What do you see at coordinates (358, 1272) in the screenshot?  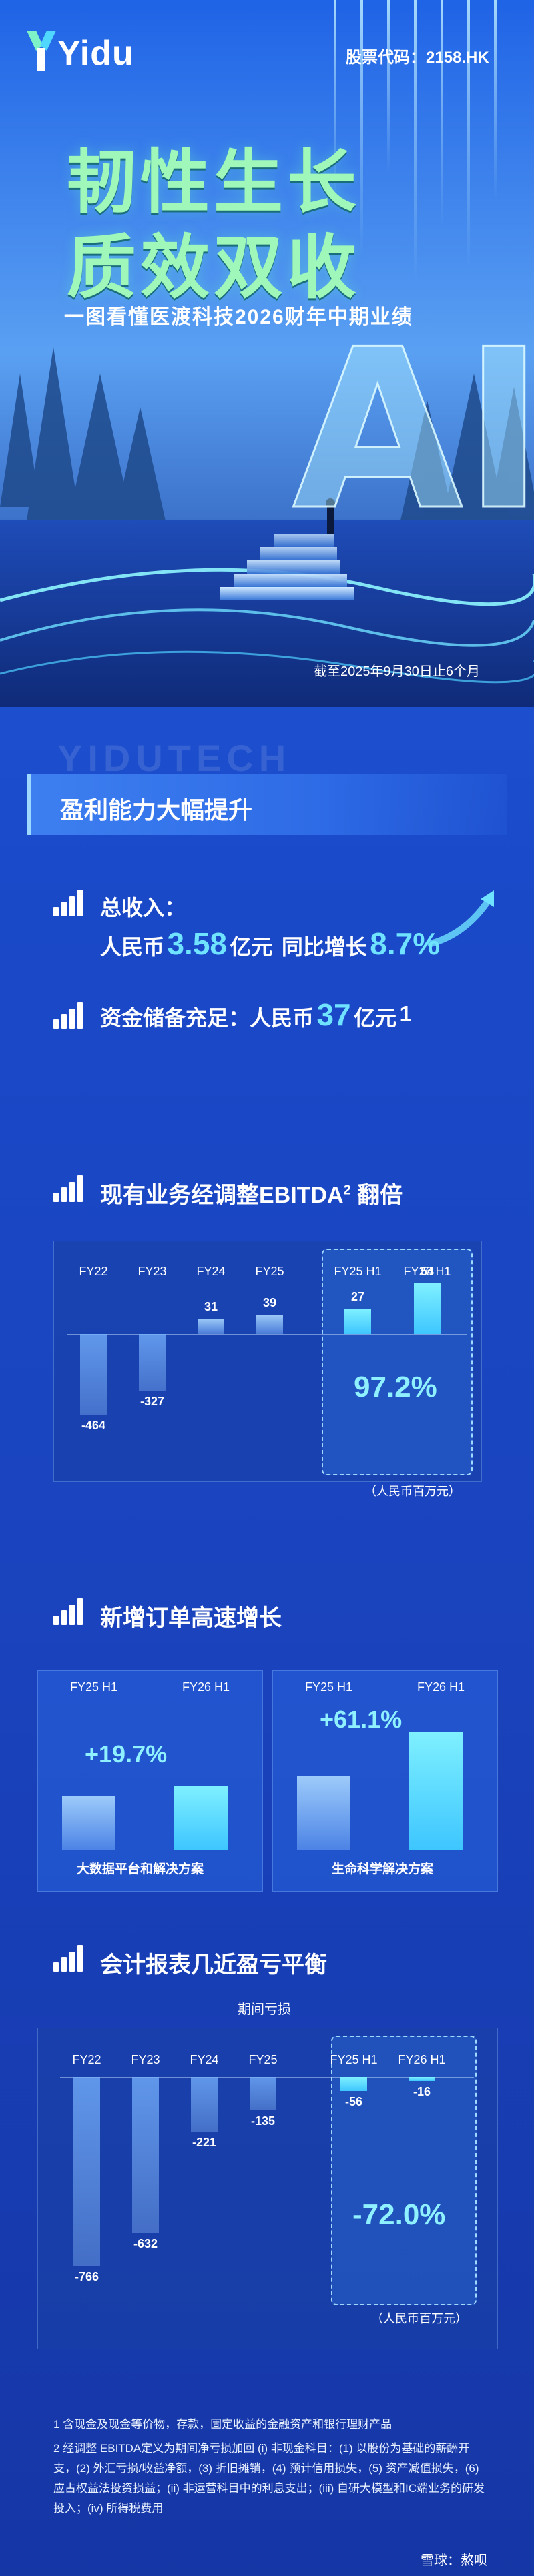 I see `ebitda-period-label: FY25 H1` at bounding box center [358, 1272].